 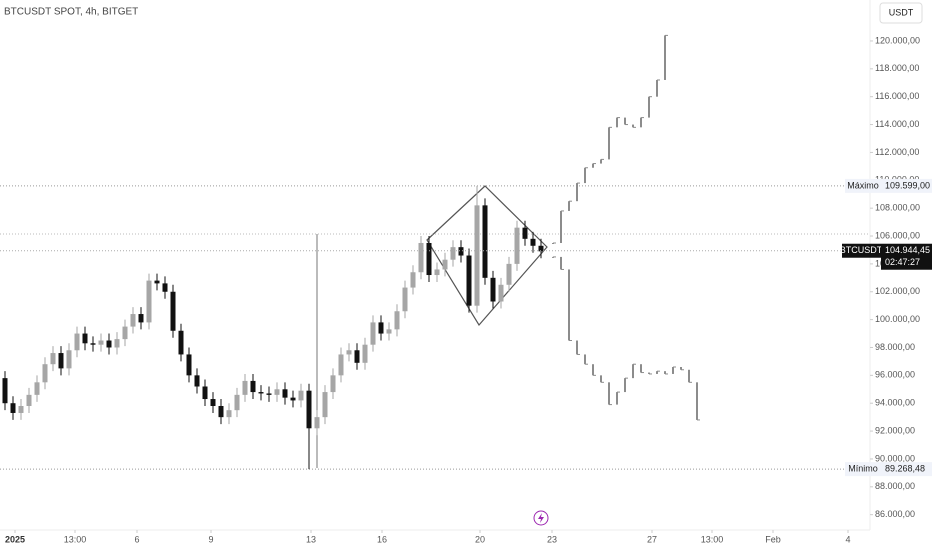 I want to click on y-tick-label: 102.000,00, so click(x=897, y=291).